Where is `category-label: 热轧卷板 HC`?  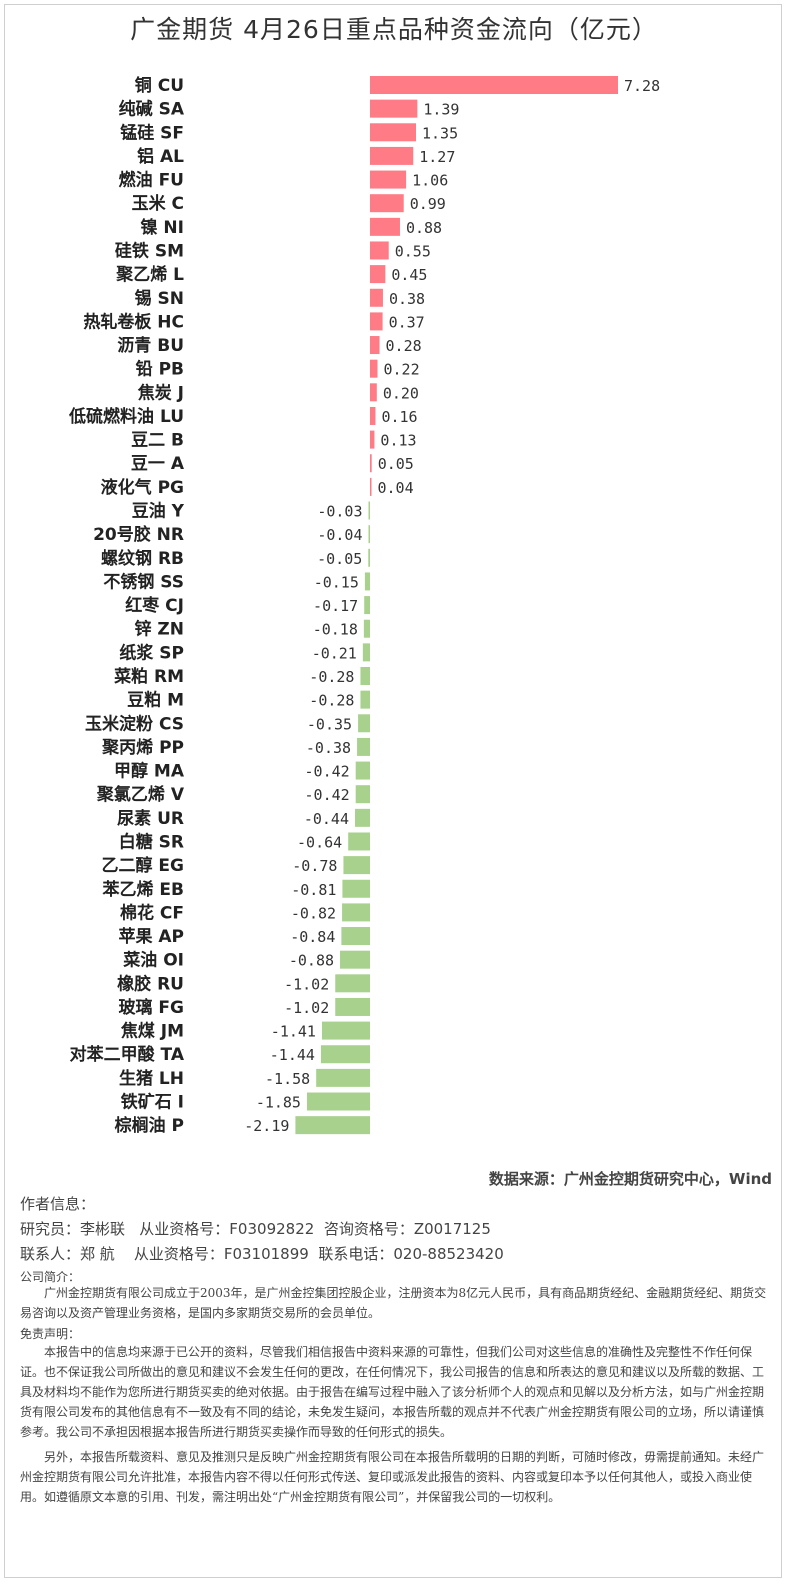 category-label: 热轧卷板 HC is located at coordinates (133, 321).